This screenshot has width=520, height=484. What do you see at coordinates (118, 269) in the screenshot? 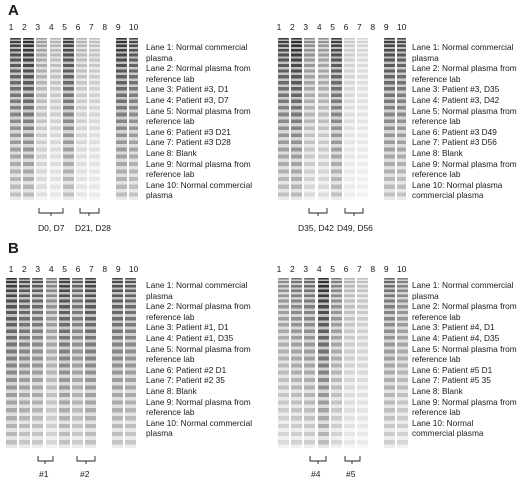
I see `lane-number: 9` at bounding box center [118, 269].